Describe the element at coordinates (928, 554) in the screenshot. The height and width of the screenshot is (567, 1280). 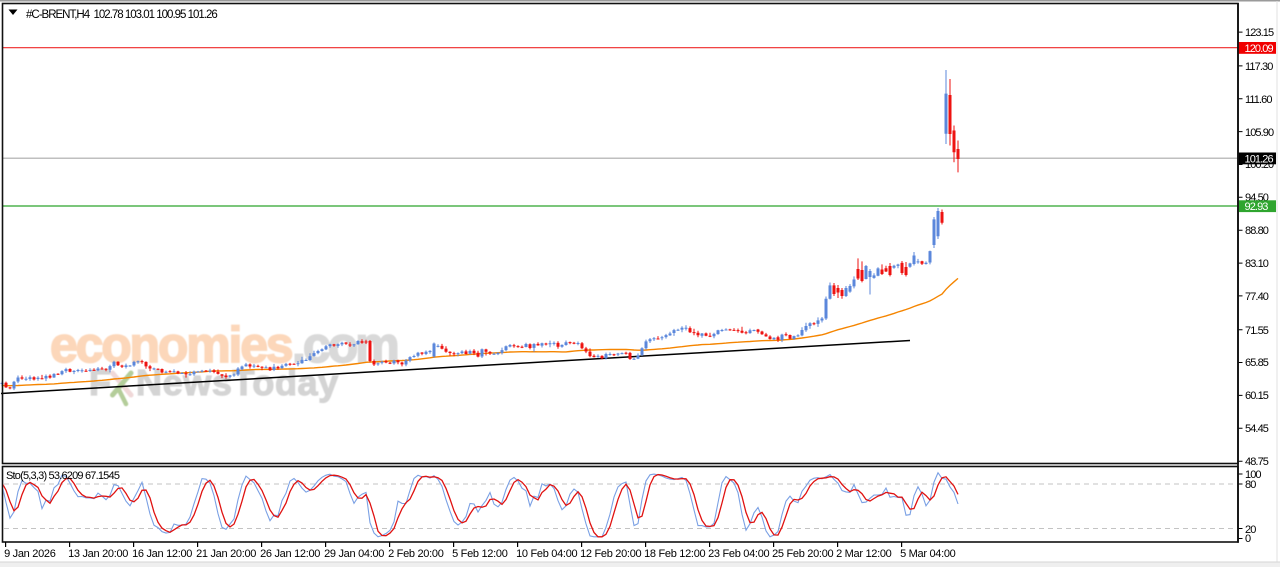
I see `svg-text: 5 Mar 04:00` at that location.